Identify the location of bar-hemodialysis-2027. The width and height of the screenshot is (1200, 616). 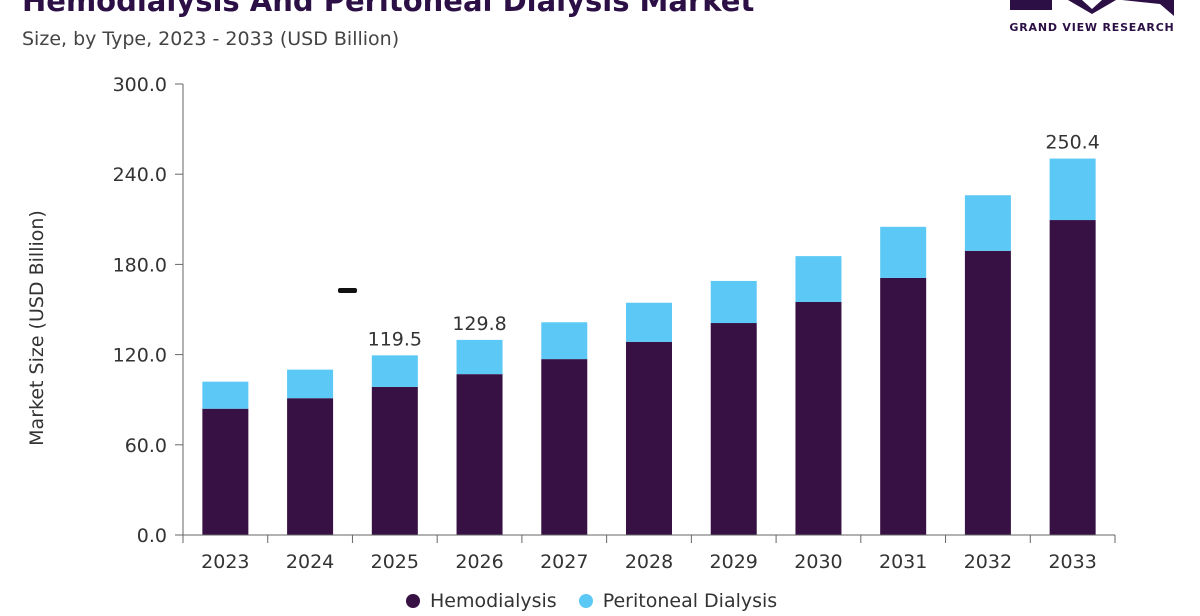
(564, 447).